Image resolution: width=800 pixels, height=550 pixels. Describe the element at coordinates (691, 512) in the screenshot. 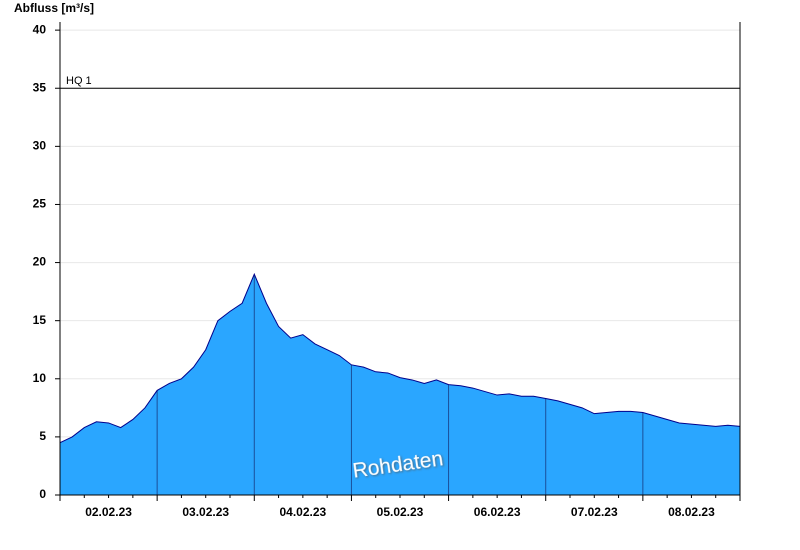

I see `x-tick-label: 08.02.23` at that location.